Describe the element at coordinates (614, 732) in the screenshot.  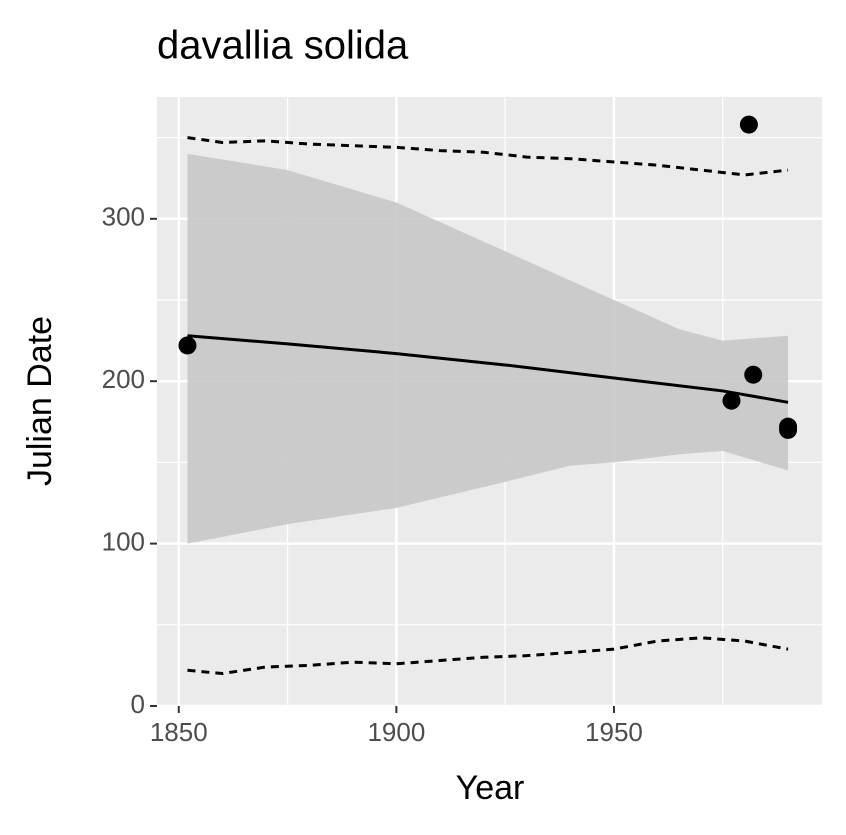
I see `x-tick-label: 1950` at that location.